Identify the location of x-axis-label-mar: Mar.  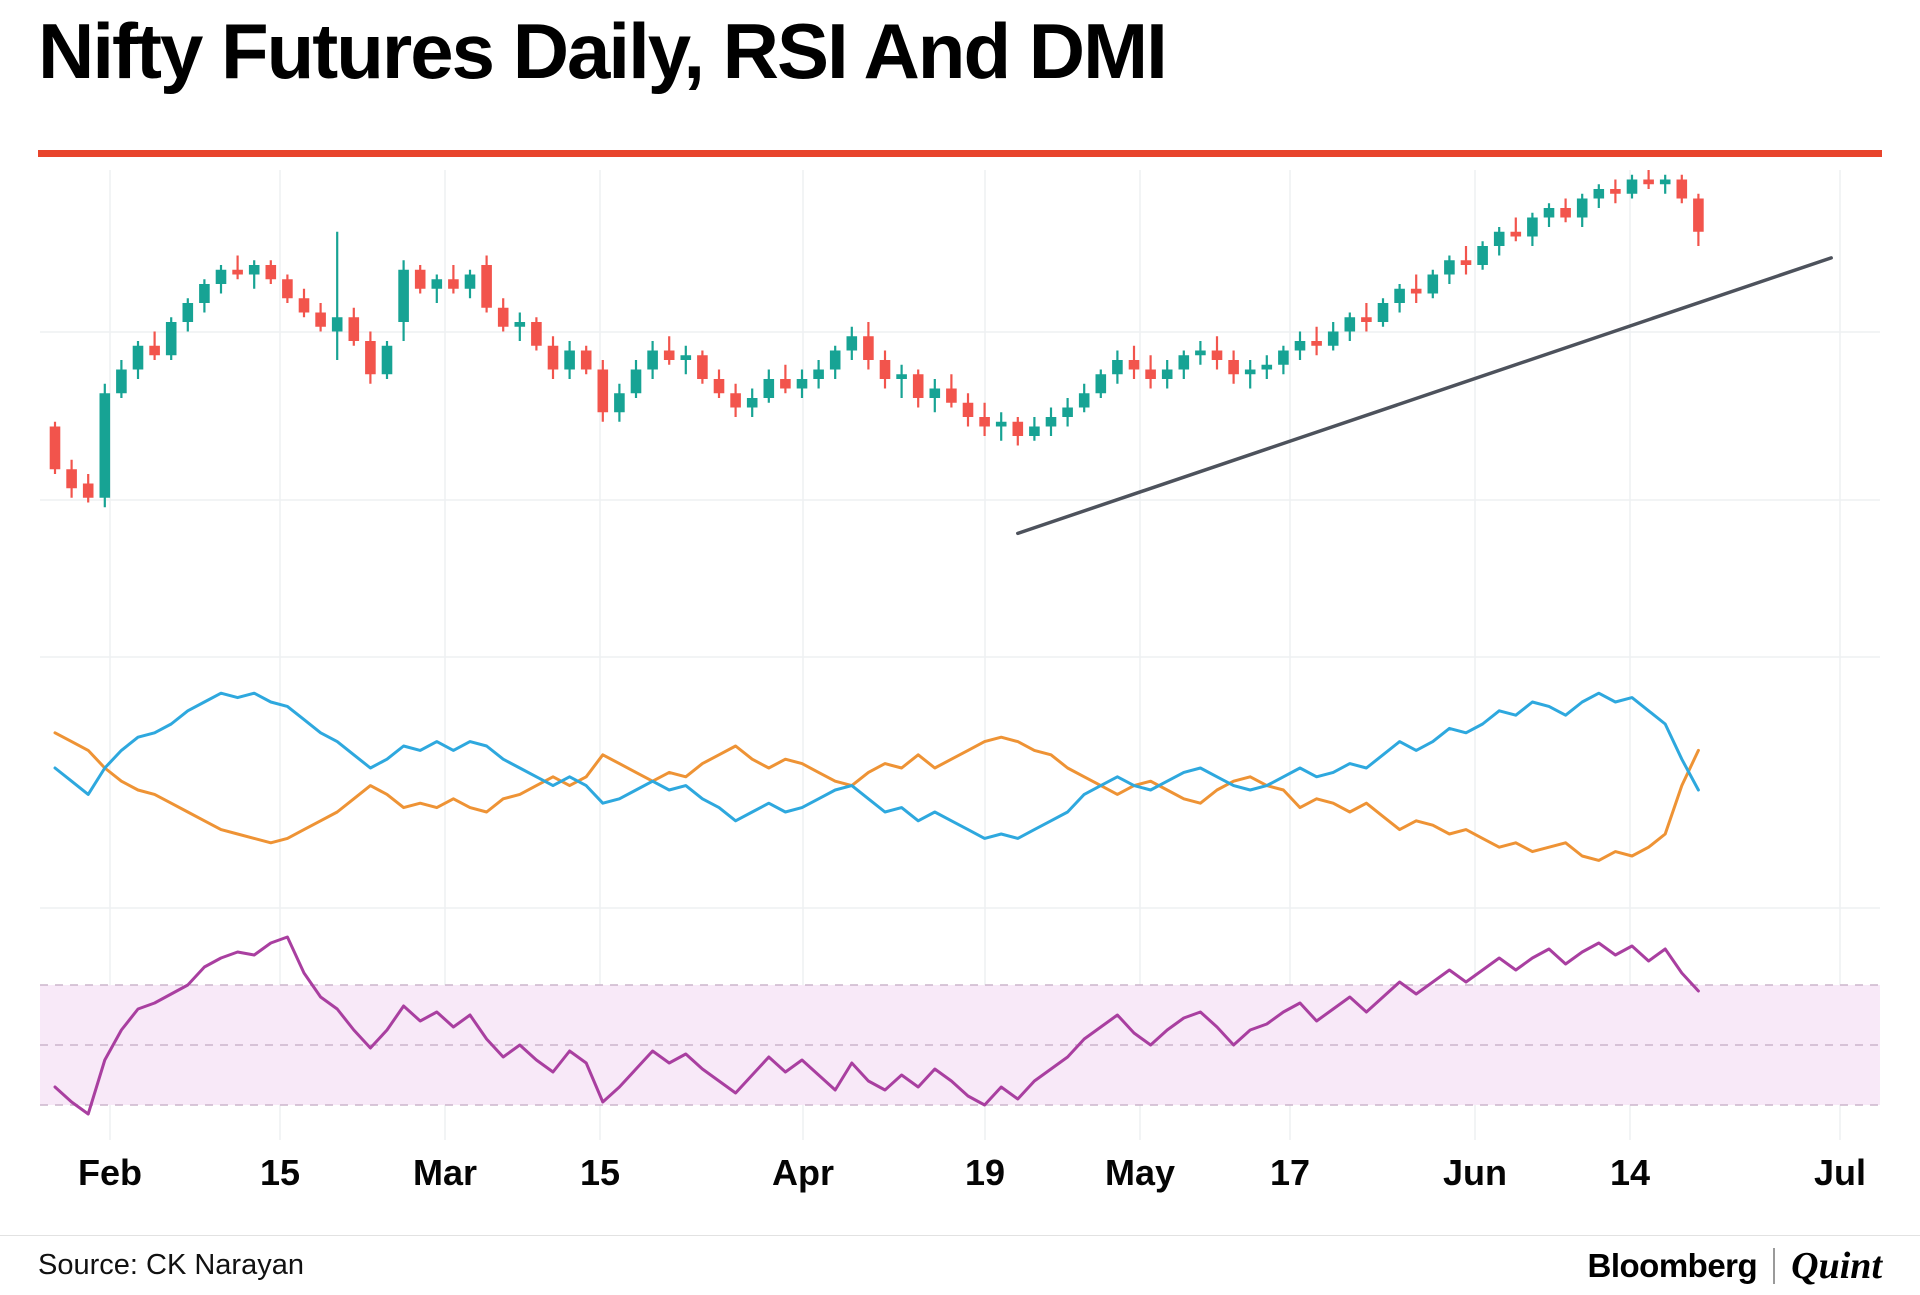
(445, 1172).